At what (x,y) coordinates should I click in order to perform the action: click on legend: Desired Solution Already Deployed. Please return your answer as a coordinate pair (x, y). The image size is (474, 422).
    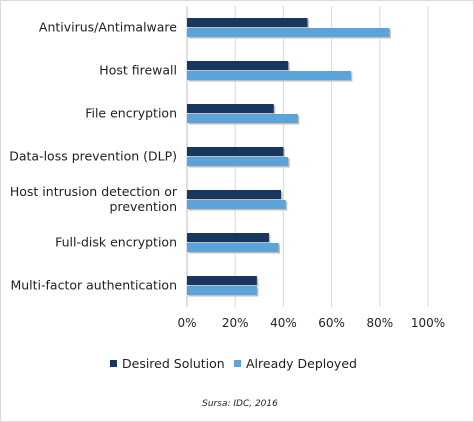
    Looking at the image, I should click on (233, 363).